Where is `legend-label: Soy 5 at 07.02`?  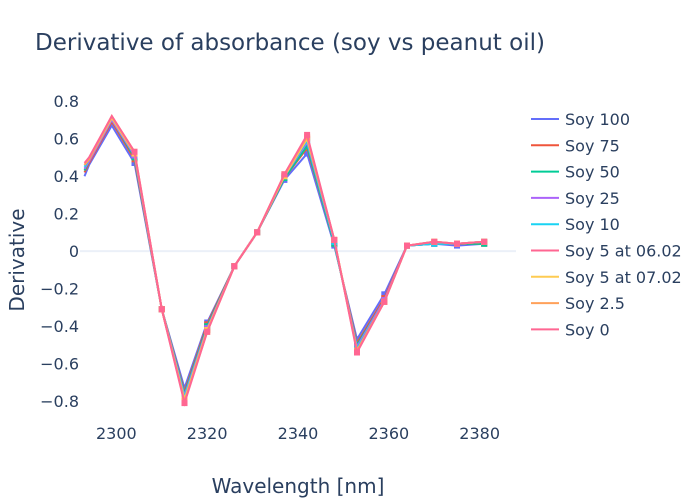
legend-label: Soy 5 at 07.02 is located at coordinates (623, 277).